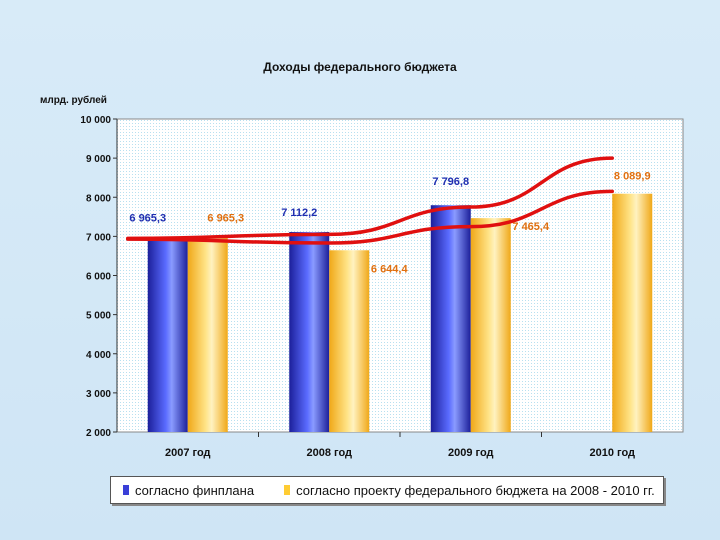 The height and width of the screenshot is (540, 720). I want to click on y-axis-unit-label: млрд. рублей, so click(73, 100).